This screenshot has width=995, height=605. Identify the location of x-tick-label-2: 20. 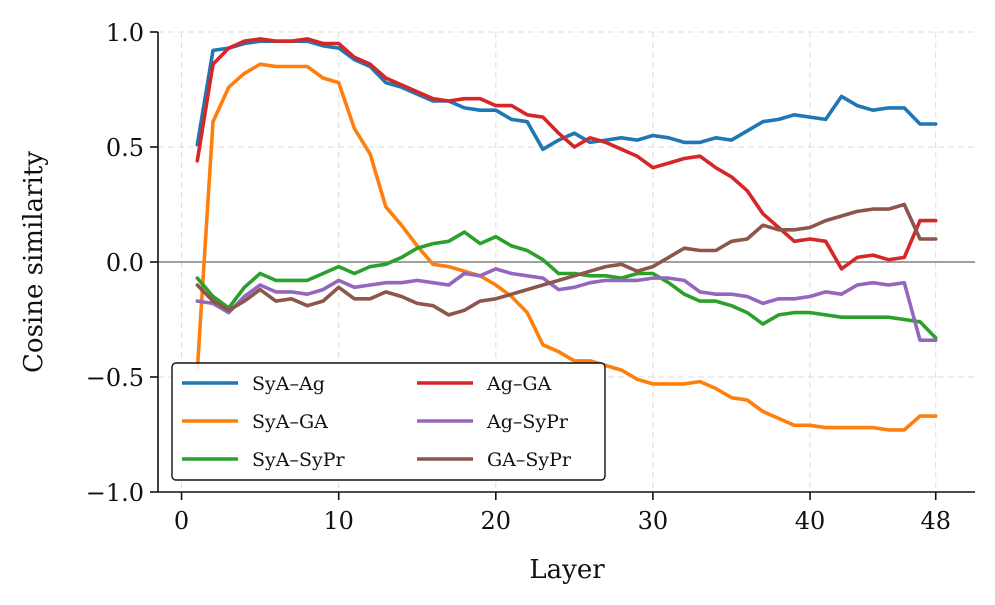
(496, 521).